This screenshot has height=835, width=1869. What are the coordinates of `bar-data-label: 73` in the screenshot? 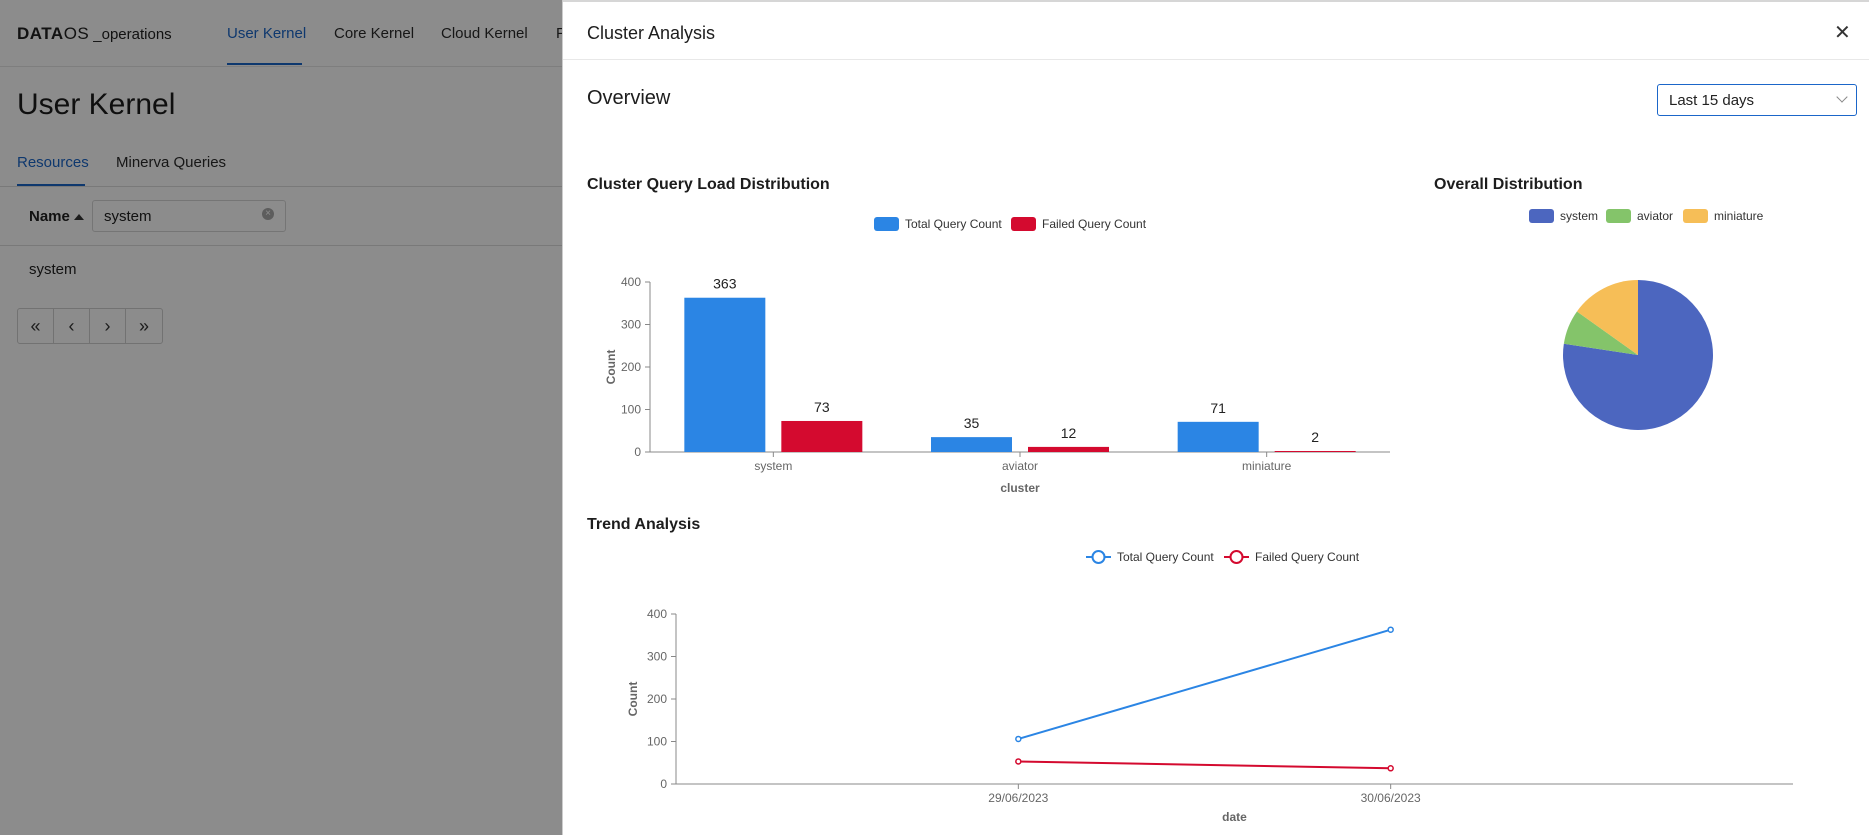 It's located at (822, 407).